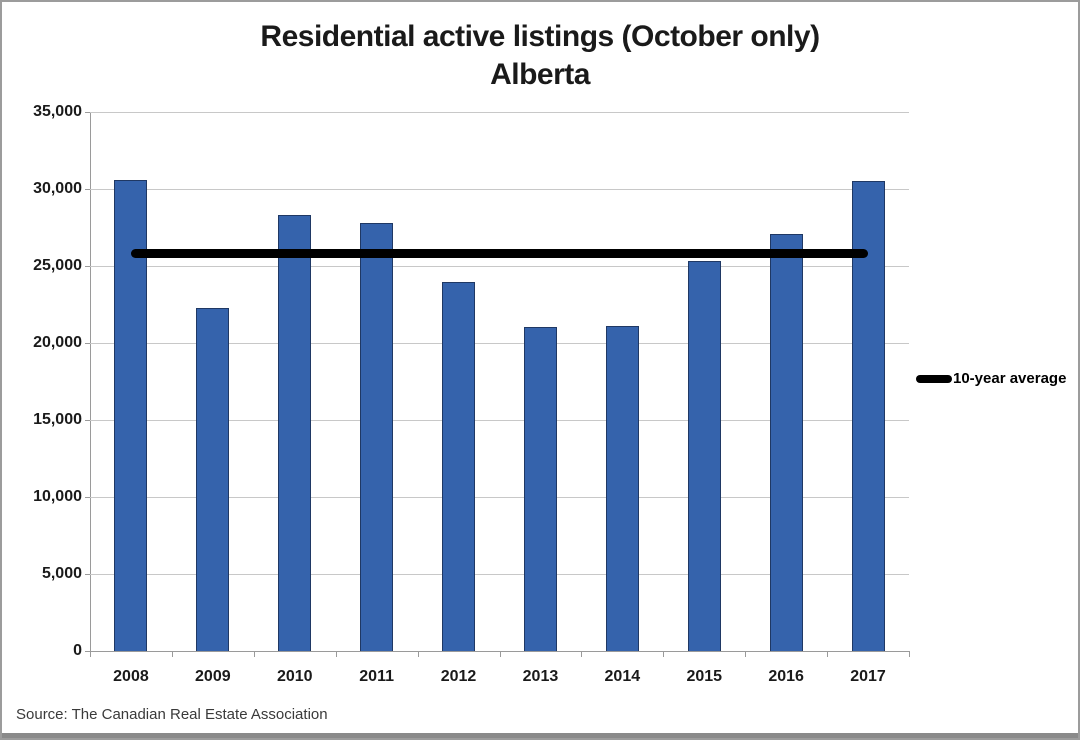 Image resolution: width=1080 pixels, height=740 pixels. I want to click on y-axis-label-30000: 30,000, so click(57, 188).